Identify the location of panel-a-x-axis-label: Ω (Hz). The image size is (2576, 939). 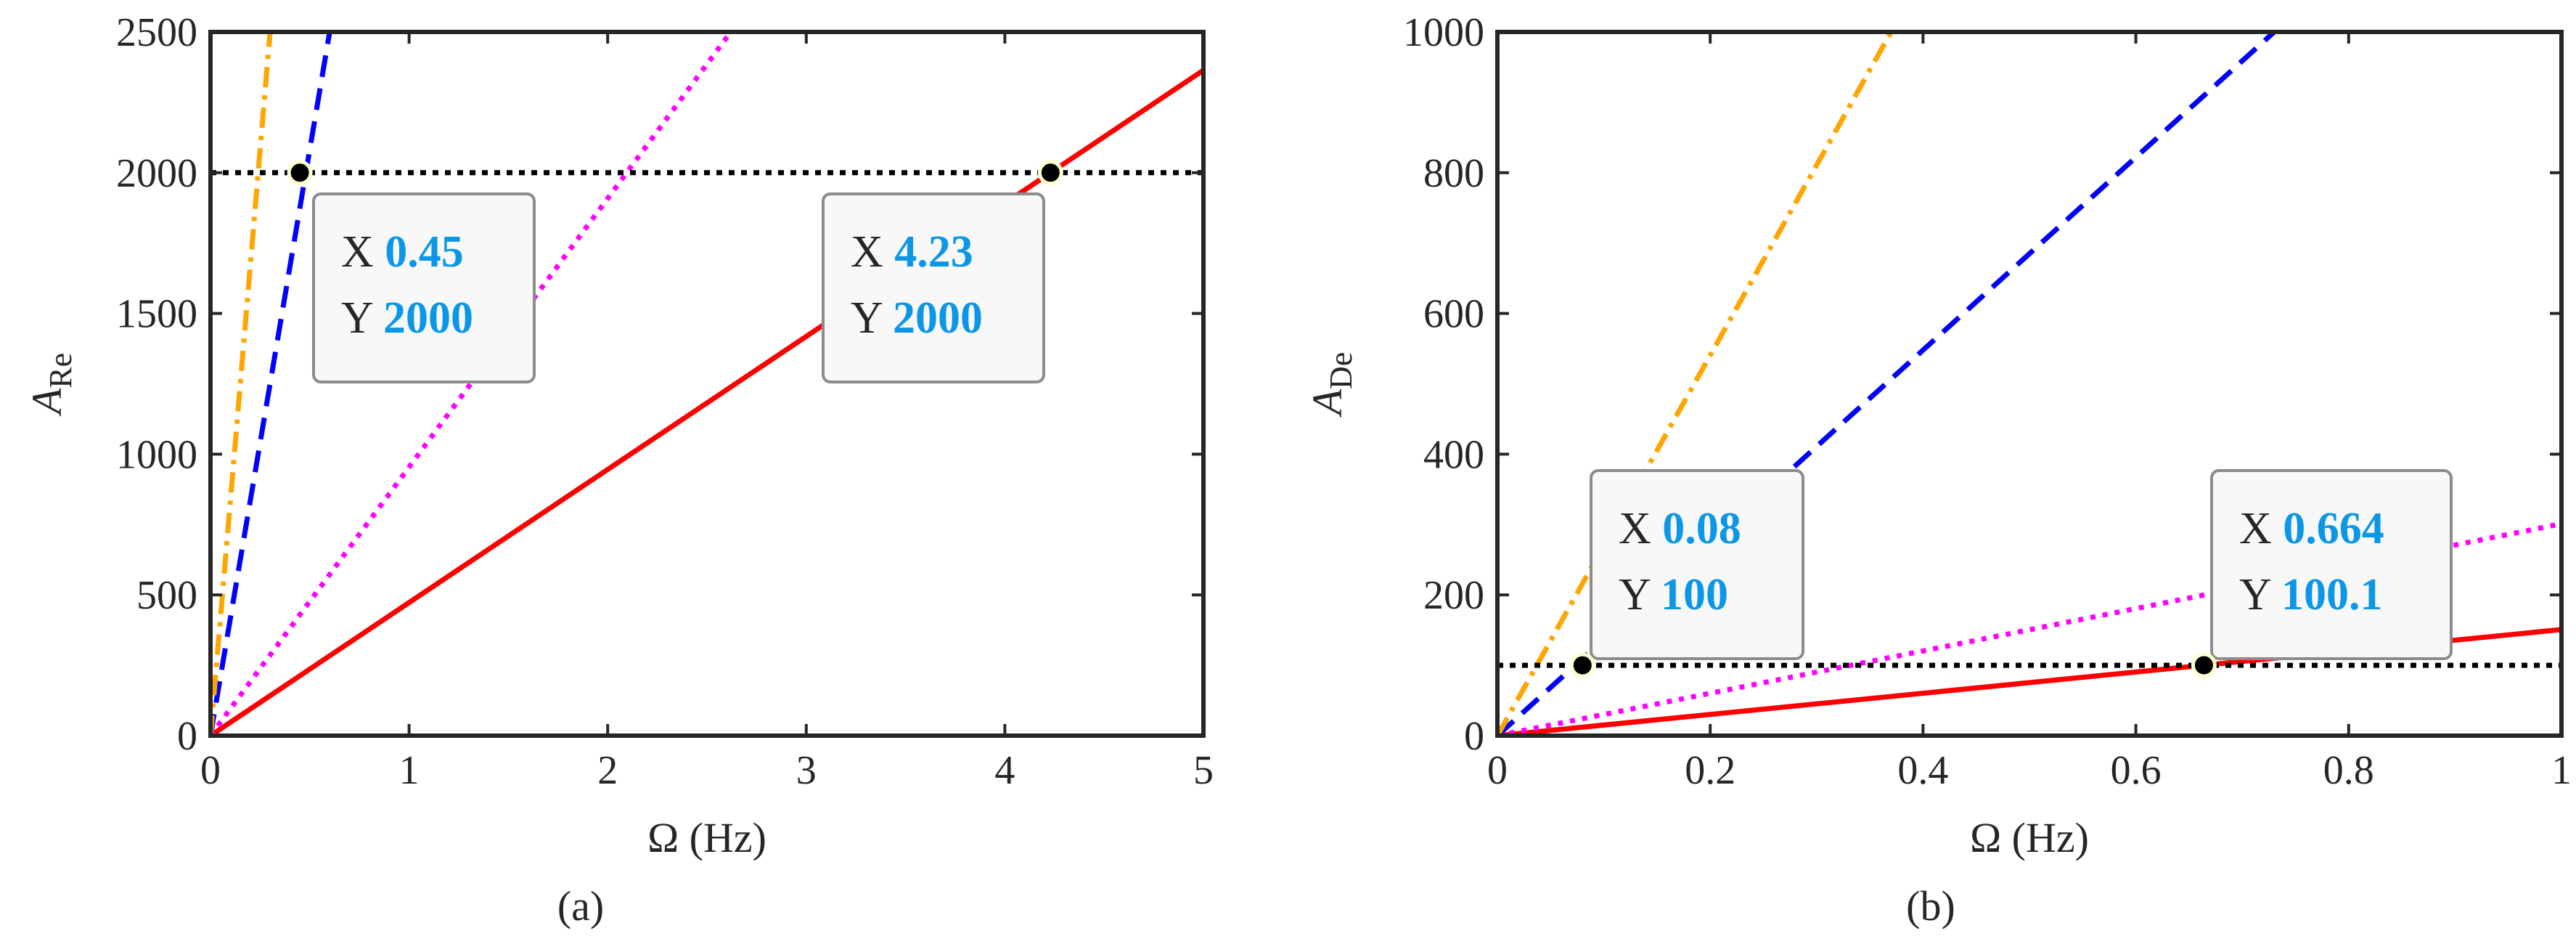
(706, 837).